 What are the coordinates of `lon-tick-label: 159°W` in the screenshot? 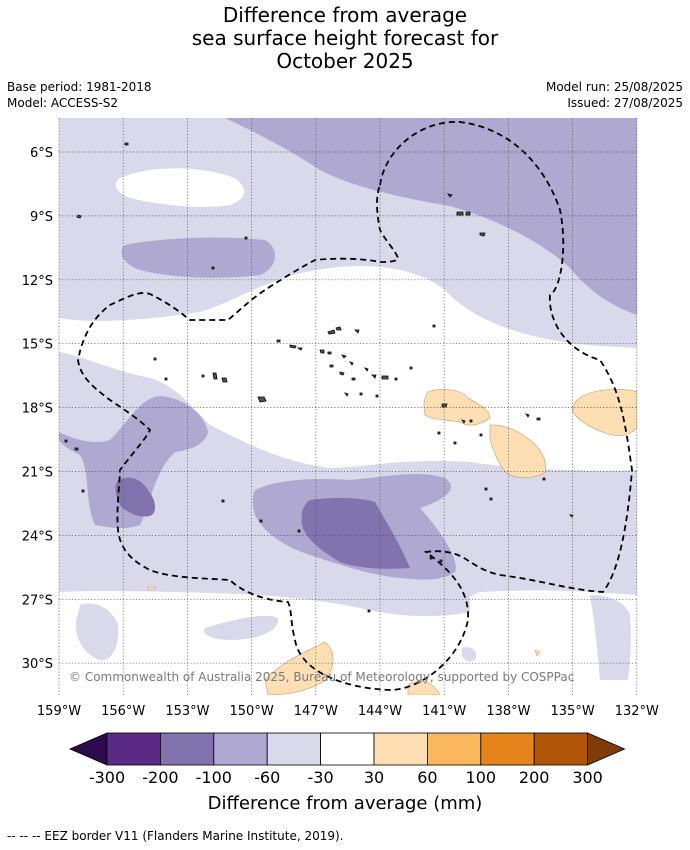 It's located at (59, 711).